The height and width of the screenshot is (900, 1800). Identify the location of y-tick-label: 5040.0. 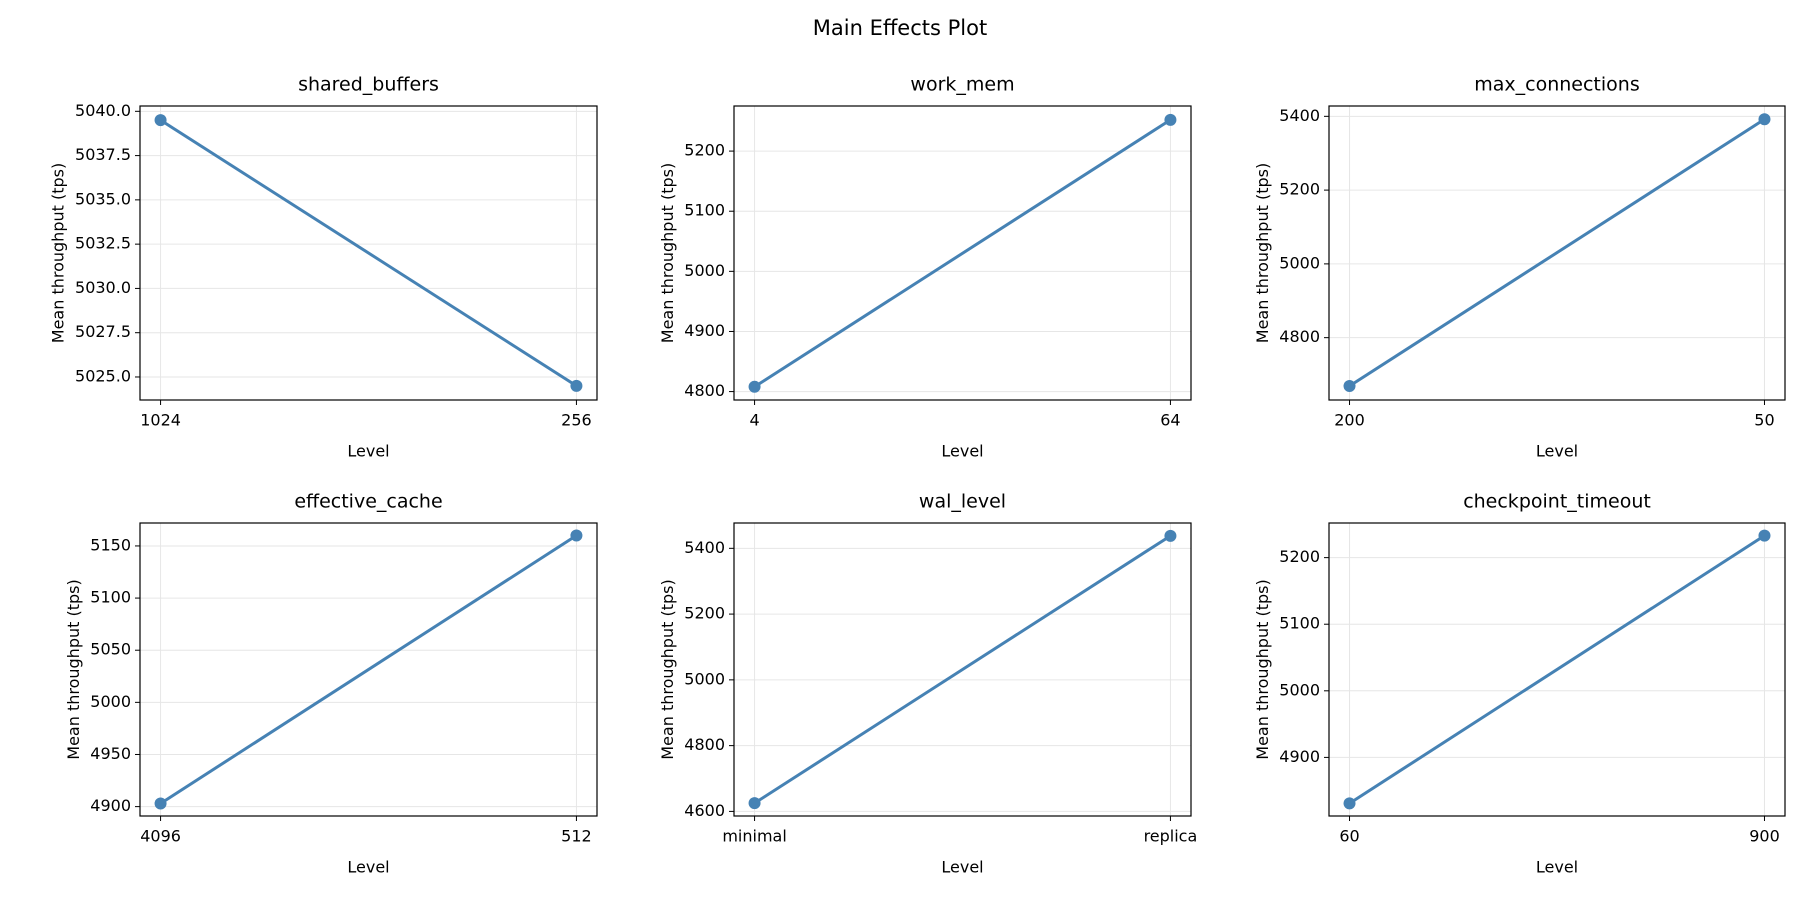
(103, 110).